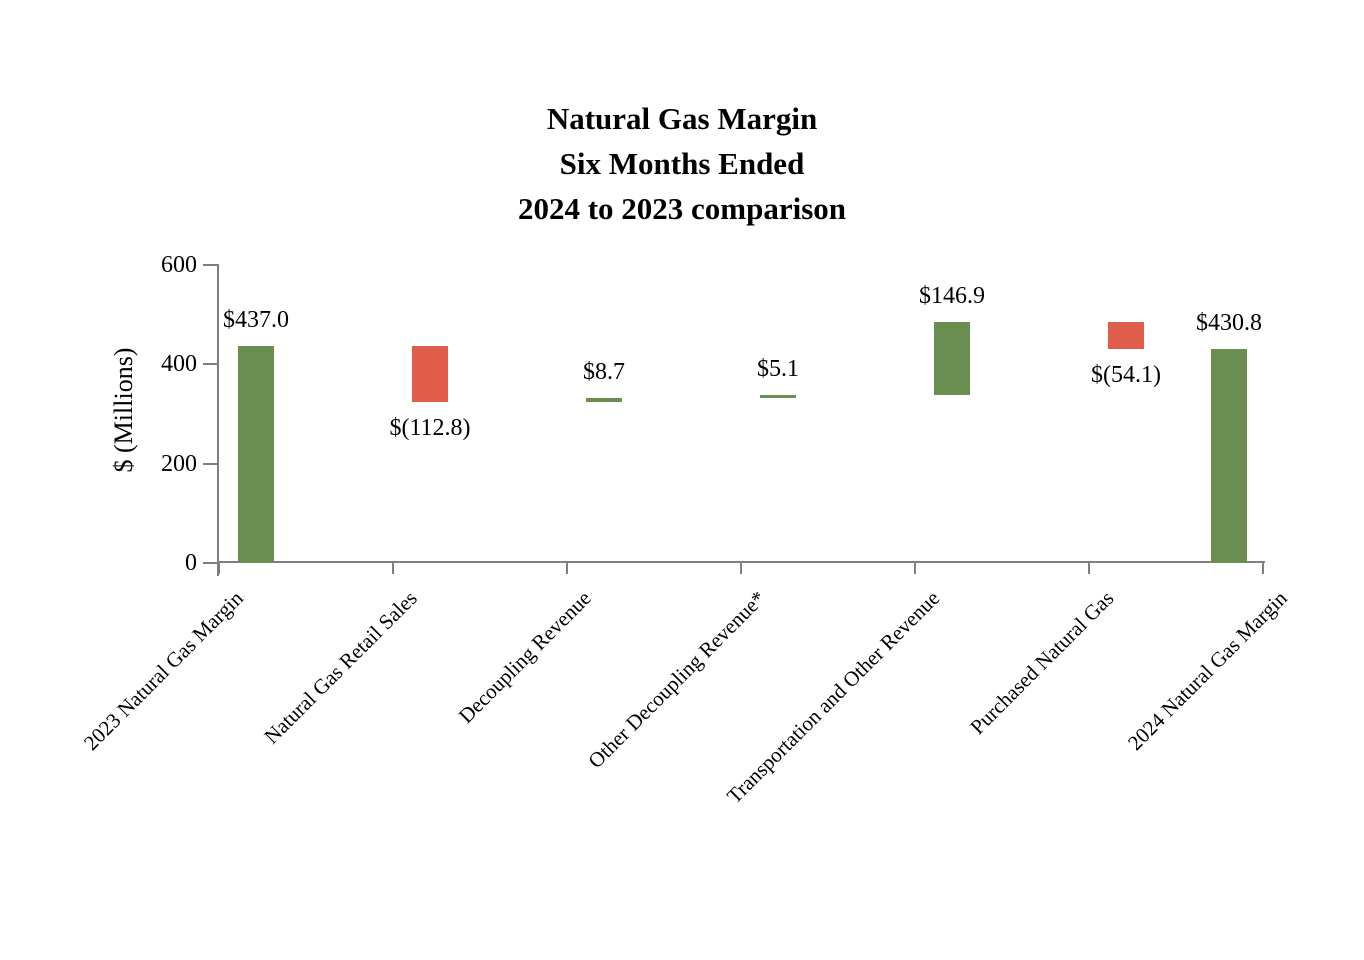 The image size is (1364, 960). I want to click on y-tick-label: 0, so click(191, 563).